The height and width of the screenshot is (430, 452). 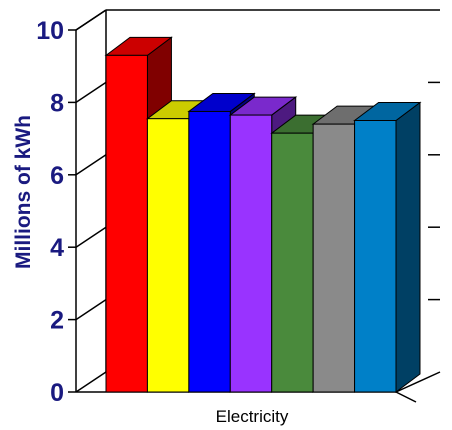 What do you see at coordinates (57, 393) in the screenshot?
I see `y-tick-label: 0` at bounding box center [57, 393].